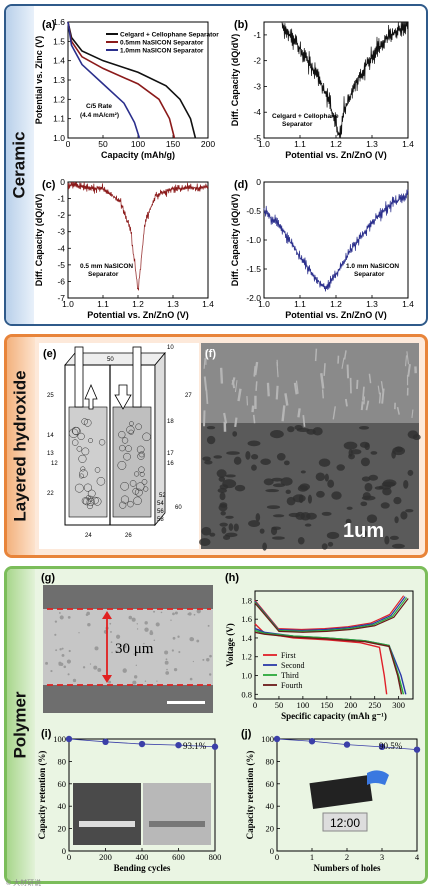 The image size is (432, 890). I want to click on sem-image-f, so click(310, 447).